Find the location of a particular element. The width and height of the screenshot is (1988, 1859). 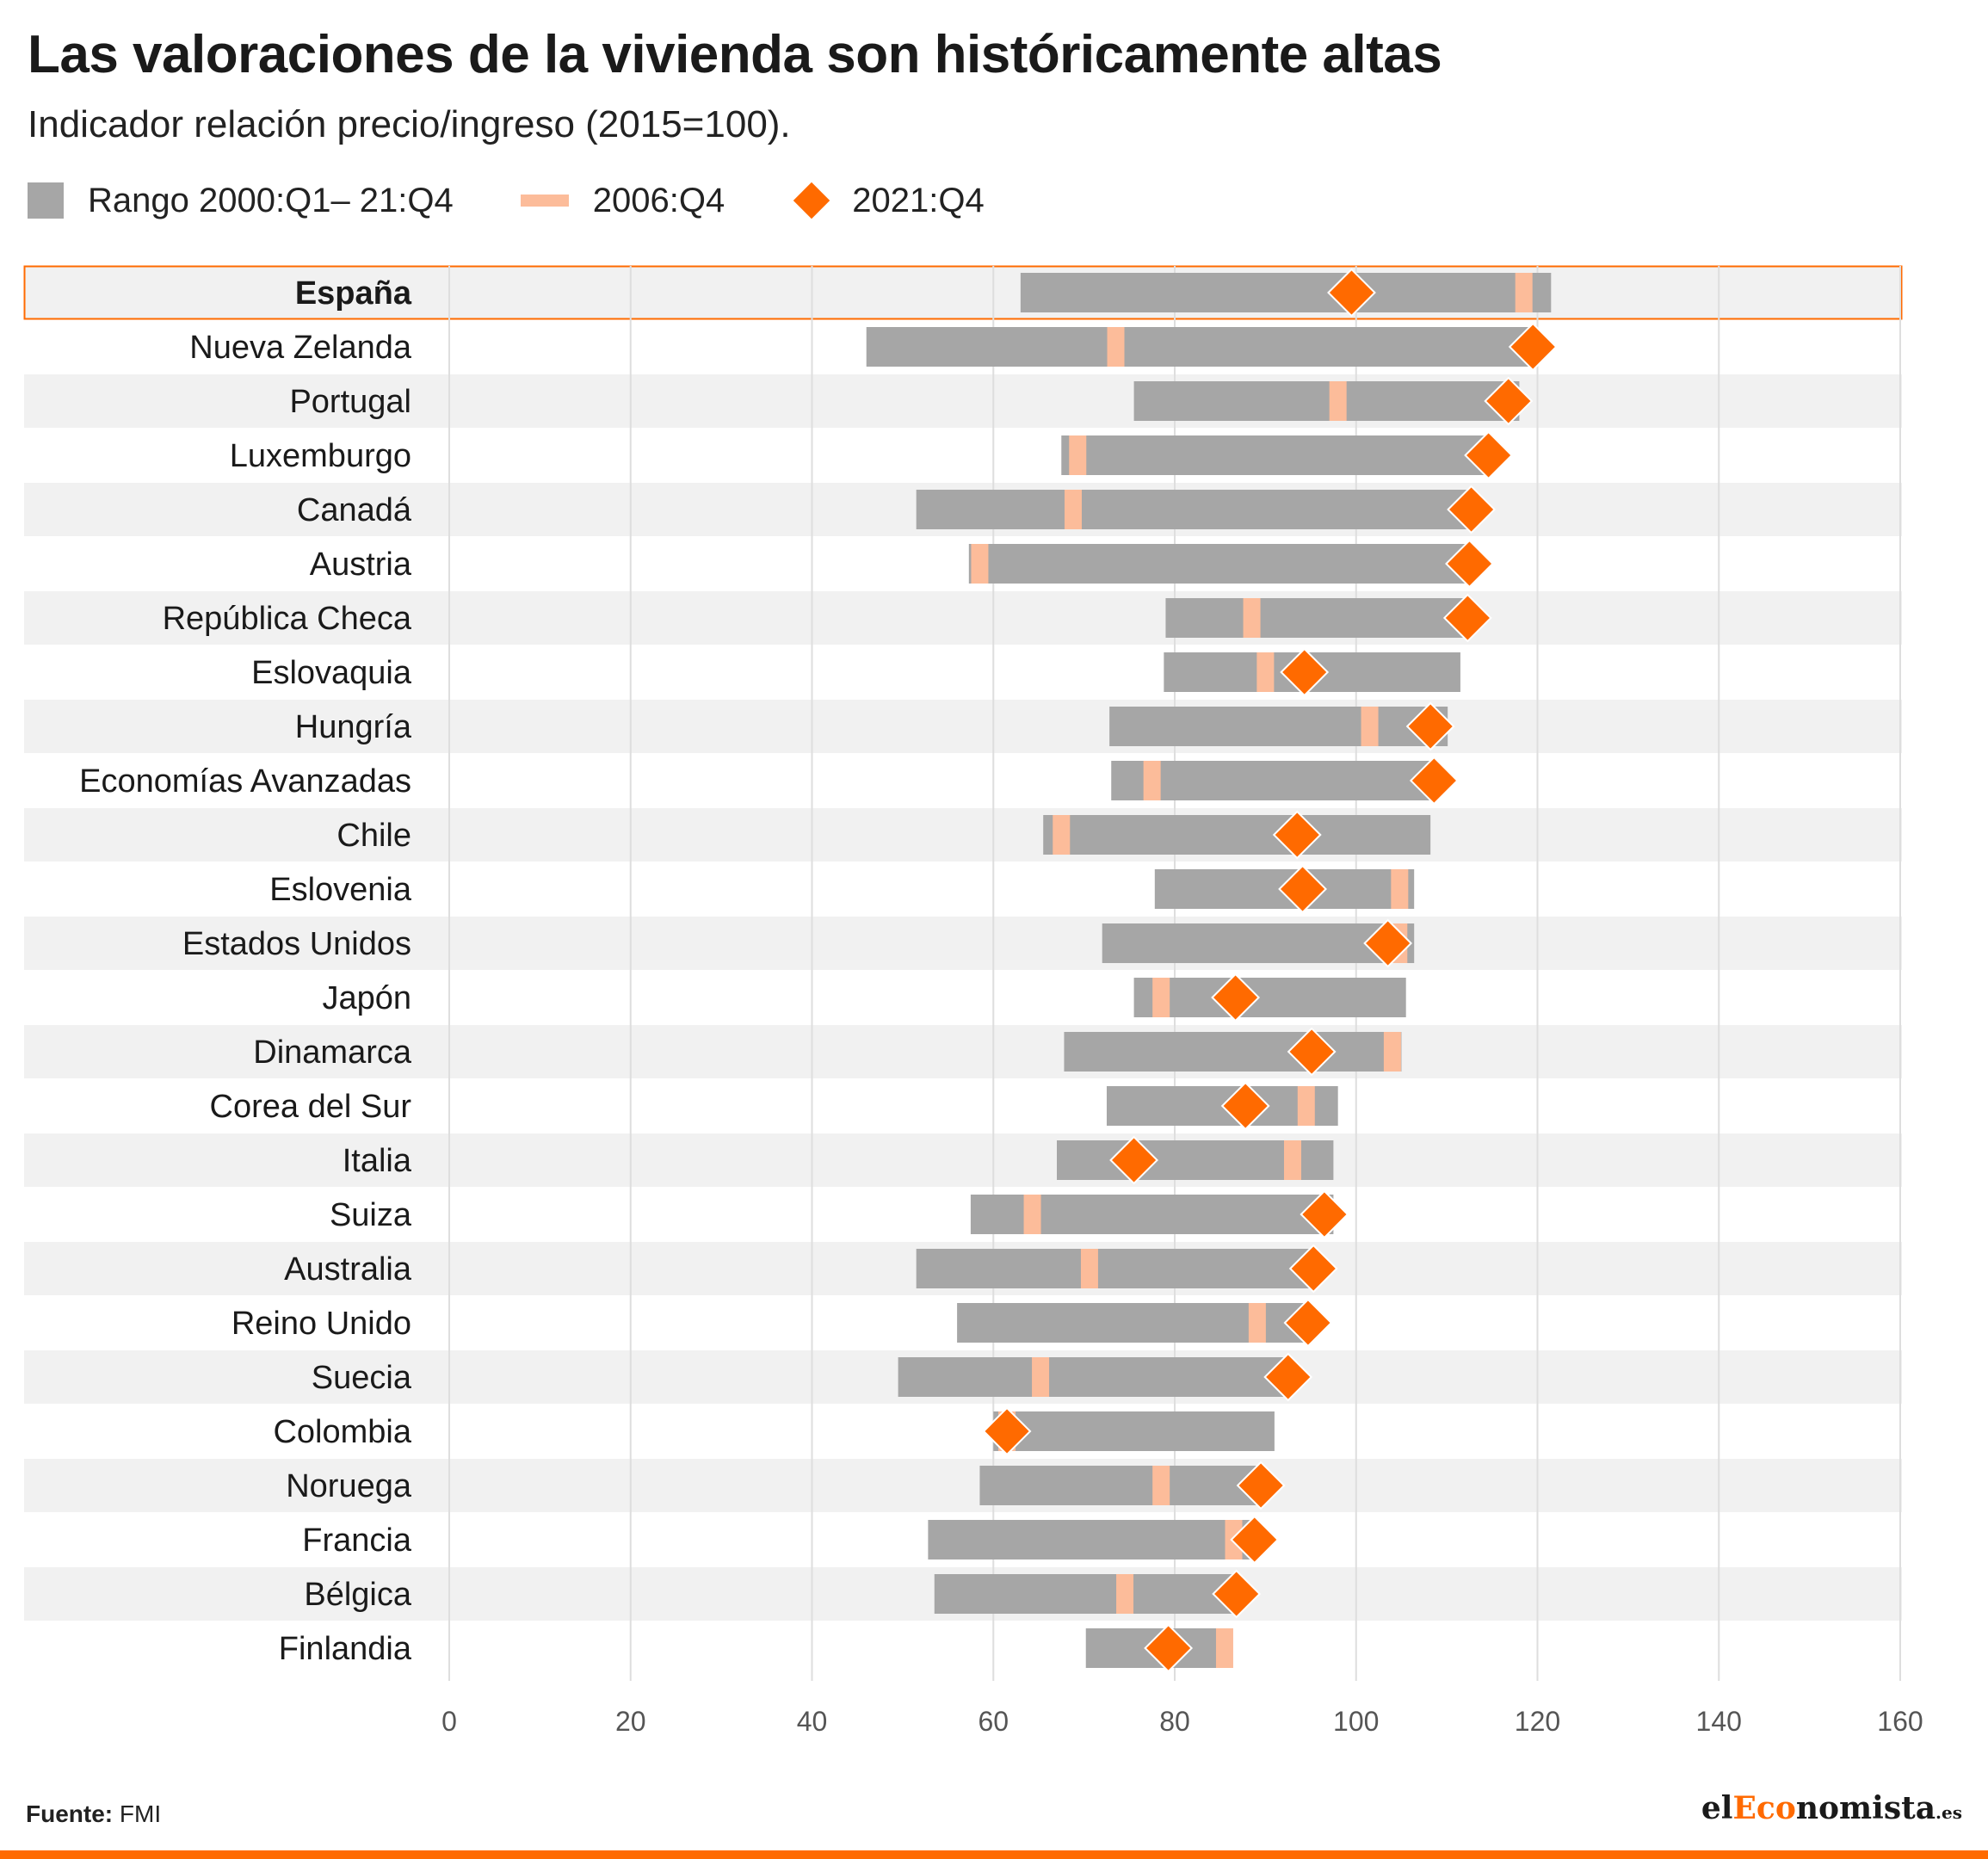

row-label: Austria is located at coordinates (361, 565).